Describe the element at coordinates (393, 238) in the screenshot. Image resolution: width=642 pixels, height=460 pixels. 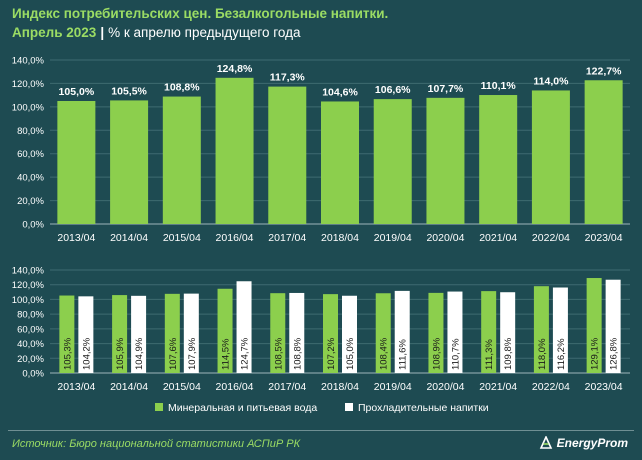
I see `chart1-xtick-label: 2019/04` at that location.